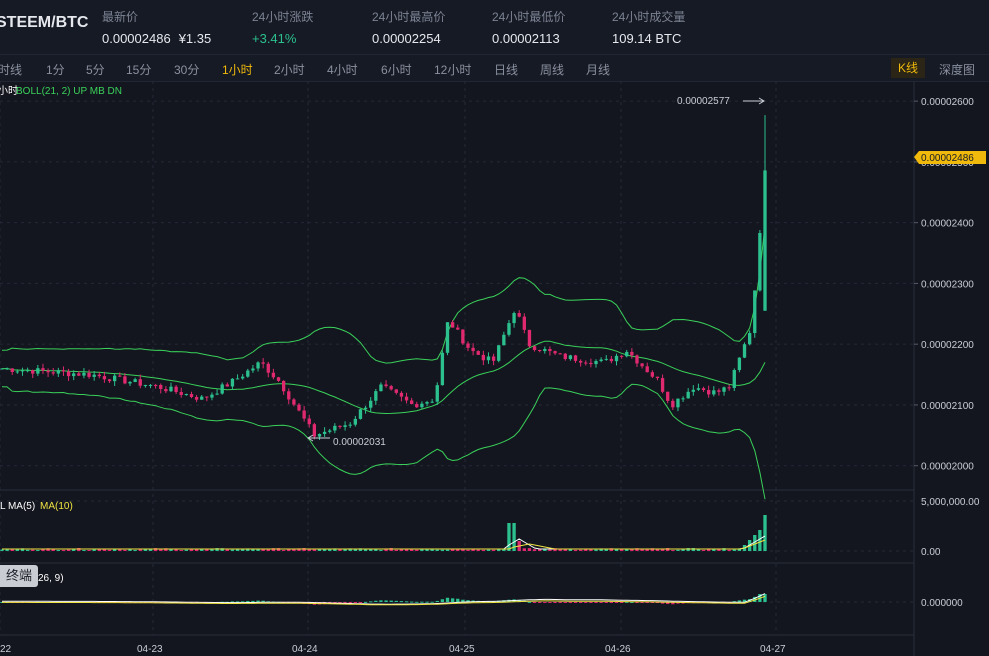 The width and height of the screenshot is (989, 656). I want to click on depth-chart-button: 深度图, so click(957, 70).